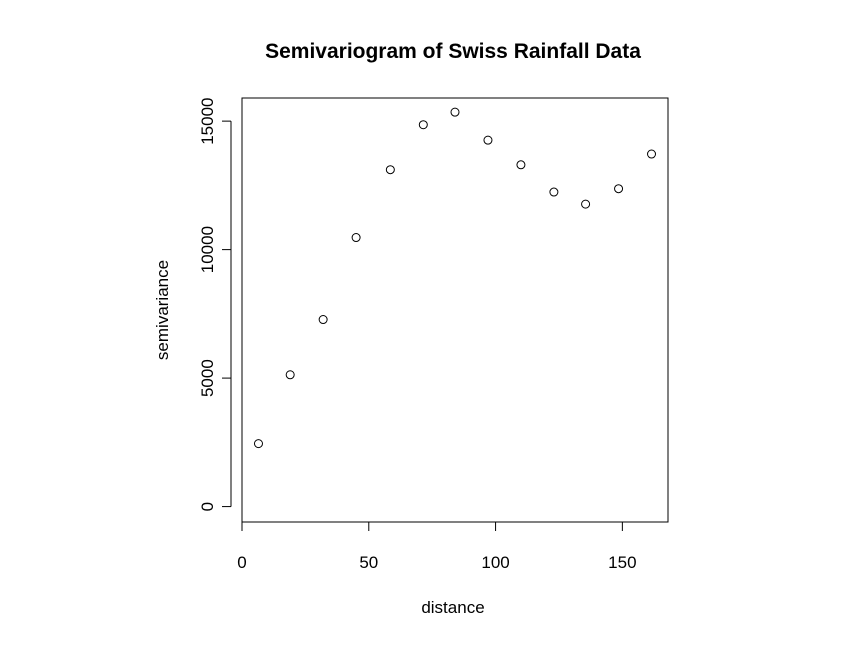 Image resolution: width=862 pixels, height=645 pixels. What do you see at coordinates (207, 506) in the screenshot?
I see `y-tick-label: 0` at bounding box center [207, 506].